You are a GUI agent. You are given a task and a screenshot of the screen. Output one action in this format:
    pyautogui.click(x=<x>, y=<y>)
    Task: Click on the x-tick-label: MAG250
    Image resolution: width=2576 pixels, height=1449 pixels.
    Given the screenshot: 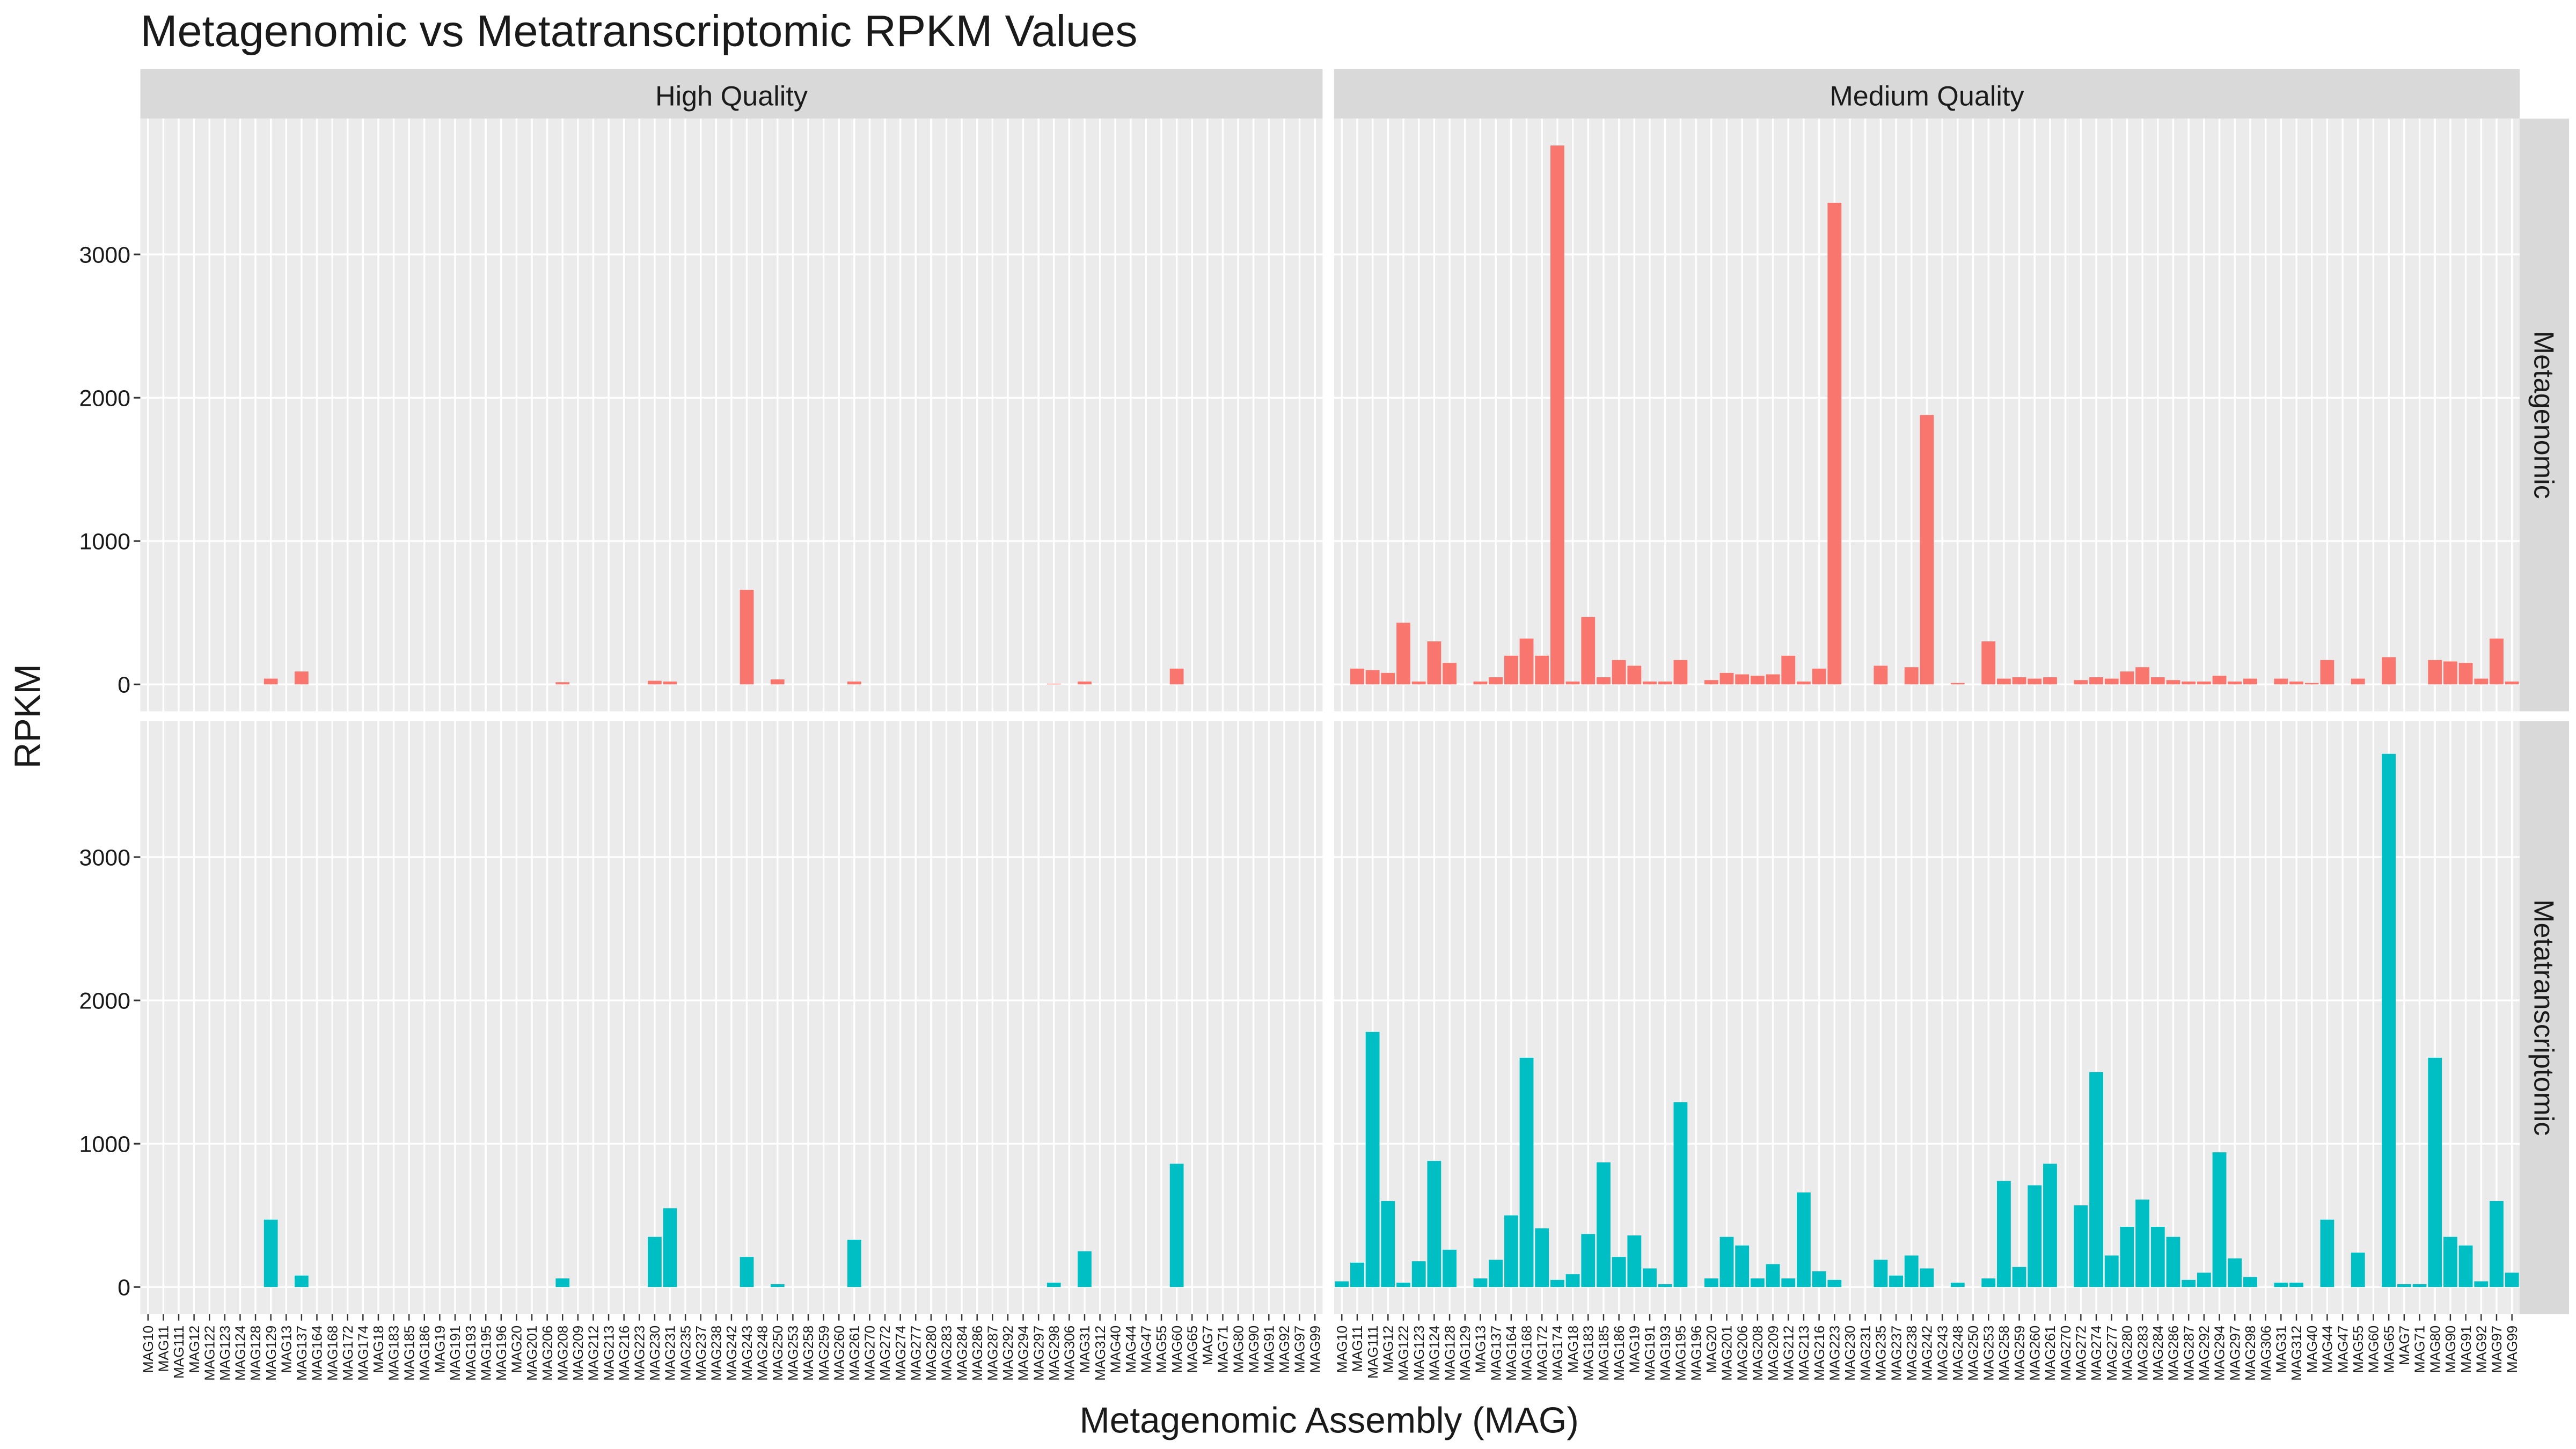 What is the action you would take?
    pyautogui.click(x=778, y=1353)
    